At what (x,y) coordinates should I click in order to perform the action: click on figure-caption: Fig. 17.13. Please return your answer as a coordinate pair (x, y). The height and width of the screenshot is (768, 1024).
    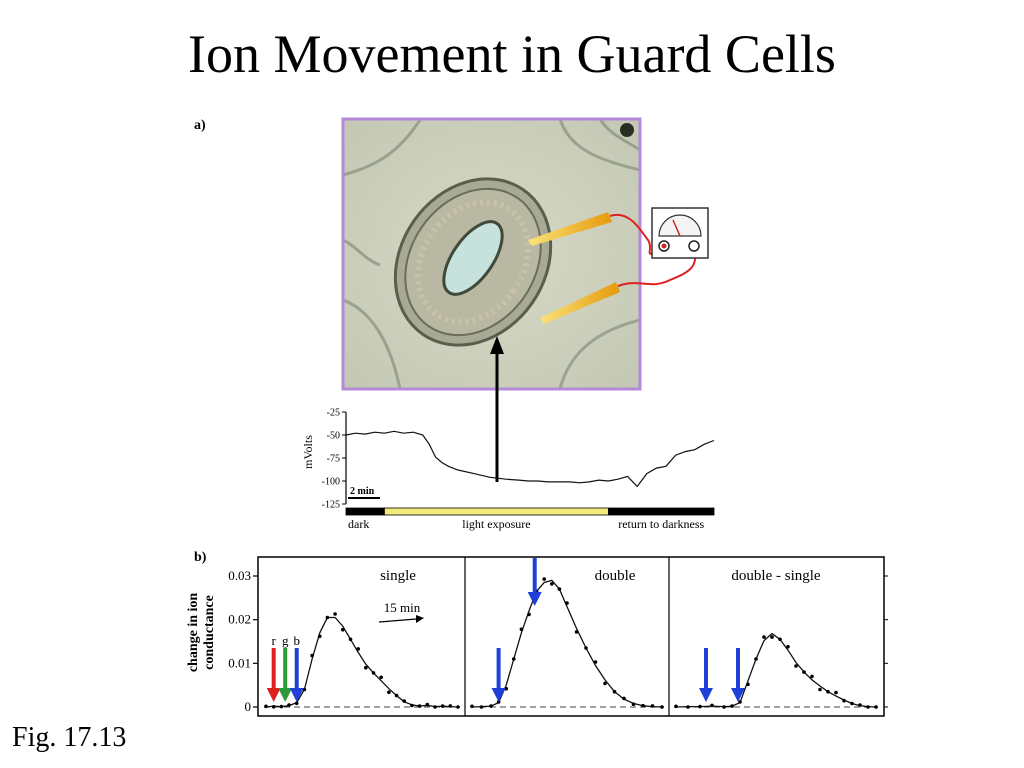
    Looking at the image, I should click on (69, 737).